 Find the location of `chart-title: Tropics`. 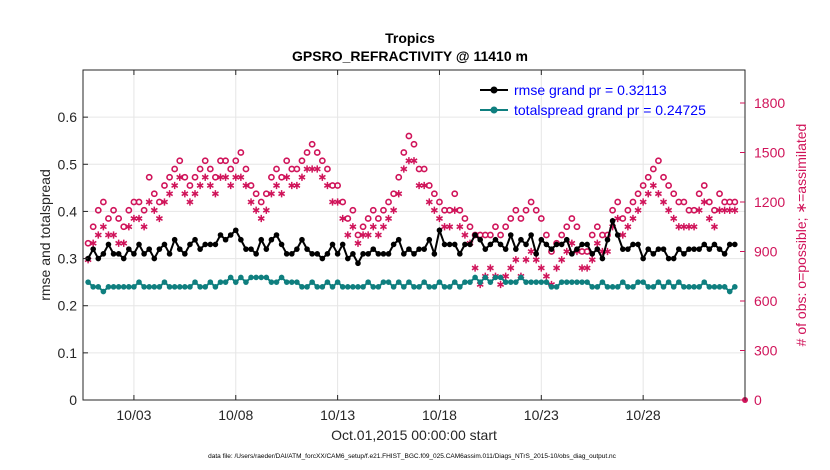

chart-title: Tropics is located at coordinates (410, 38).